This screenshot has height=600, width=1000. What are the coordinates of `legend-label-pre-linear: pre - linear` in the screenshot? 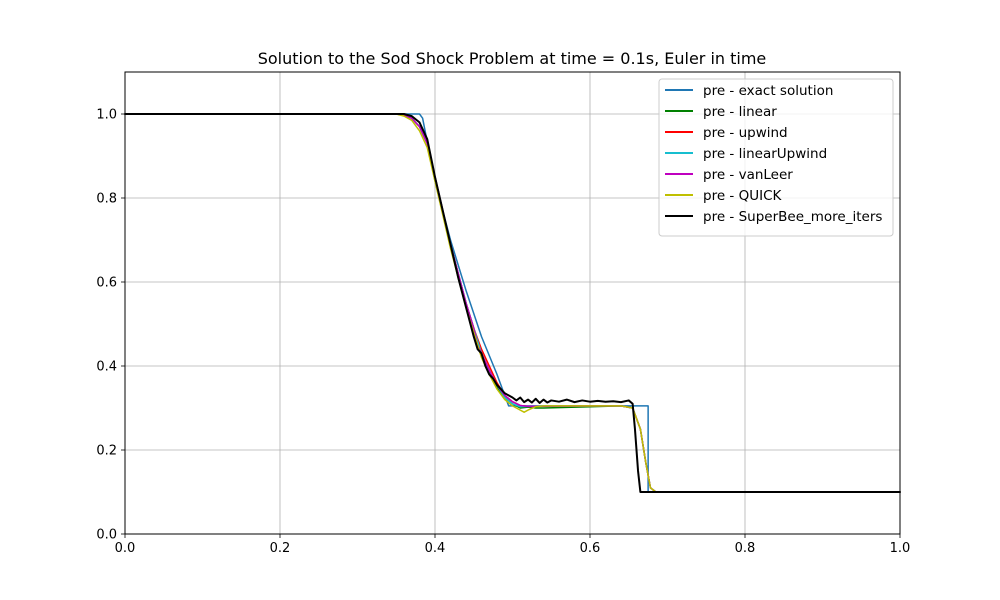 It's located at (740, 112).